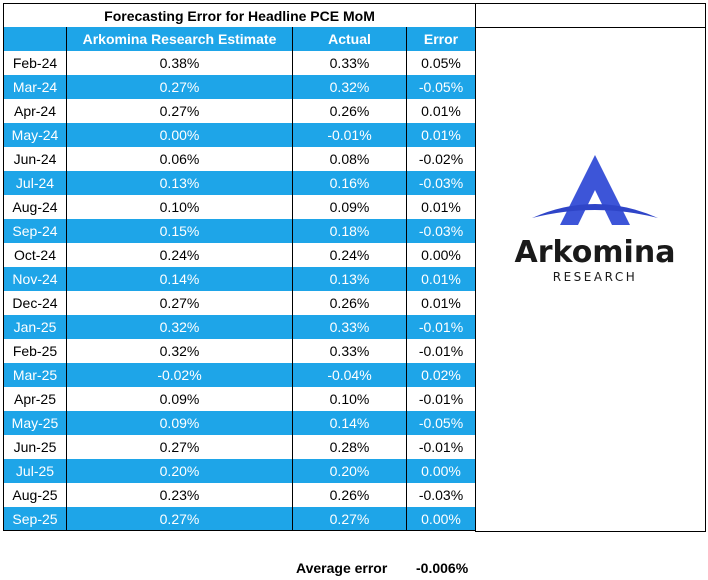 The height and width of the screenshot is (580, 708). Describe the element at coordinates (35, 495) in the screenshot. I see `date-cell: Aug-25` at that location.